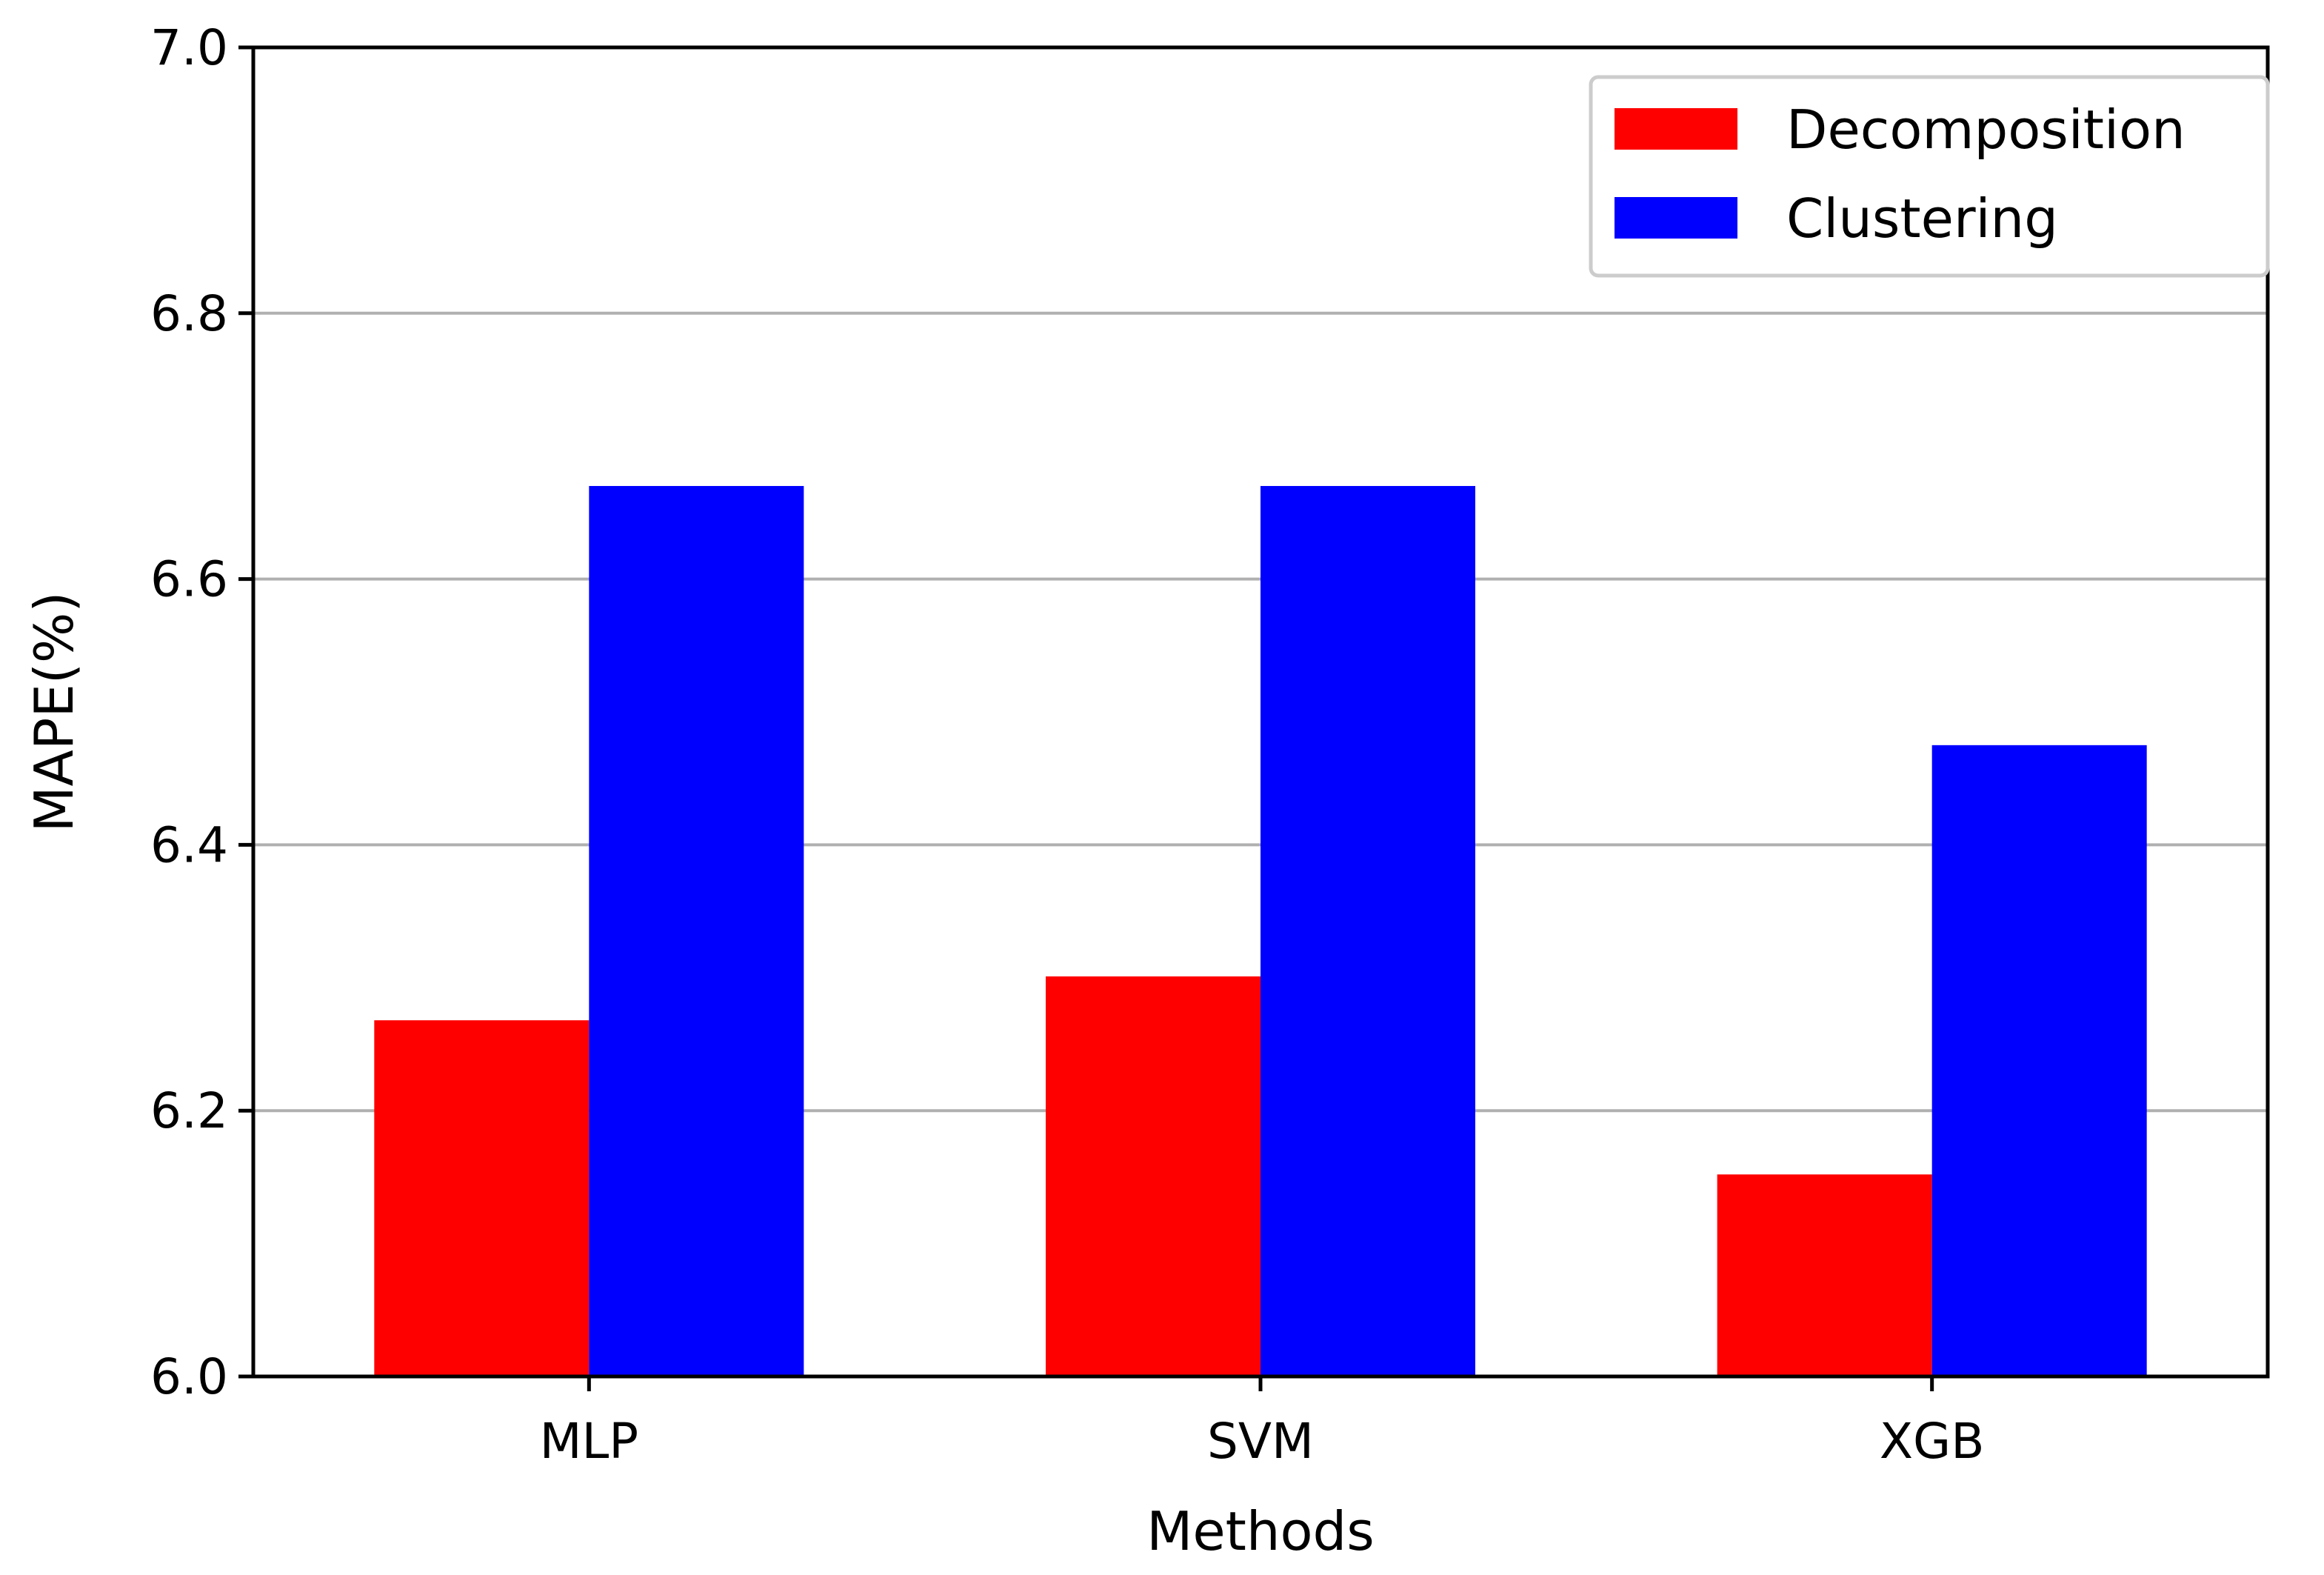 This screenshot has width=2324, height=1575. What do you see at coordinates (189, 1376) in the screenshot?
I see `y-tick-label: 6.0` at bounding box center [189, 1376].